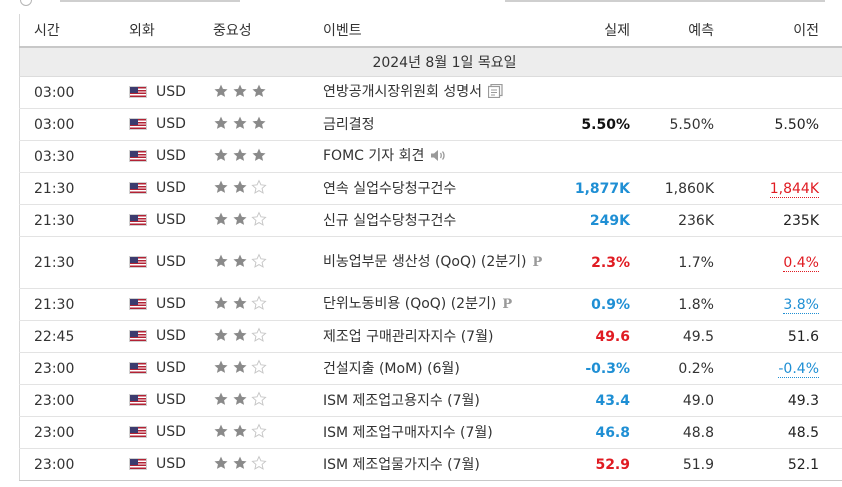  What do you see at coordinates (794, 189) in the screenshot?
I see `event-previous: 1,844K` at bounding box center [794, 189].